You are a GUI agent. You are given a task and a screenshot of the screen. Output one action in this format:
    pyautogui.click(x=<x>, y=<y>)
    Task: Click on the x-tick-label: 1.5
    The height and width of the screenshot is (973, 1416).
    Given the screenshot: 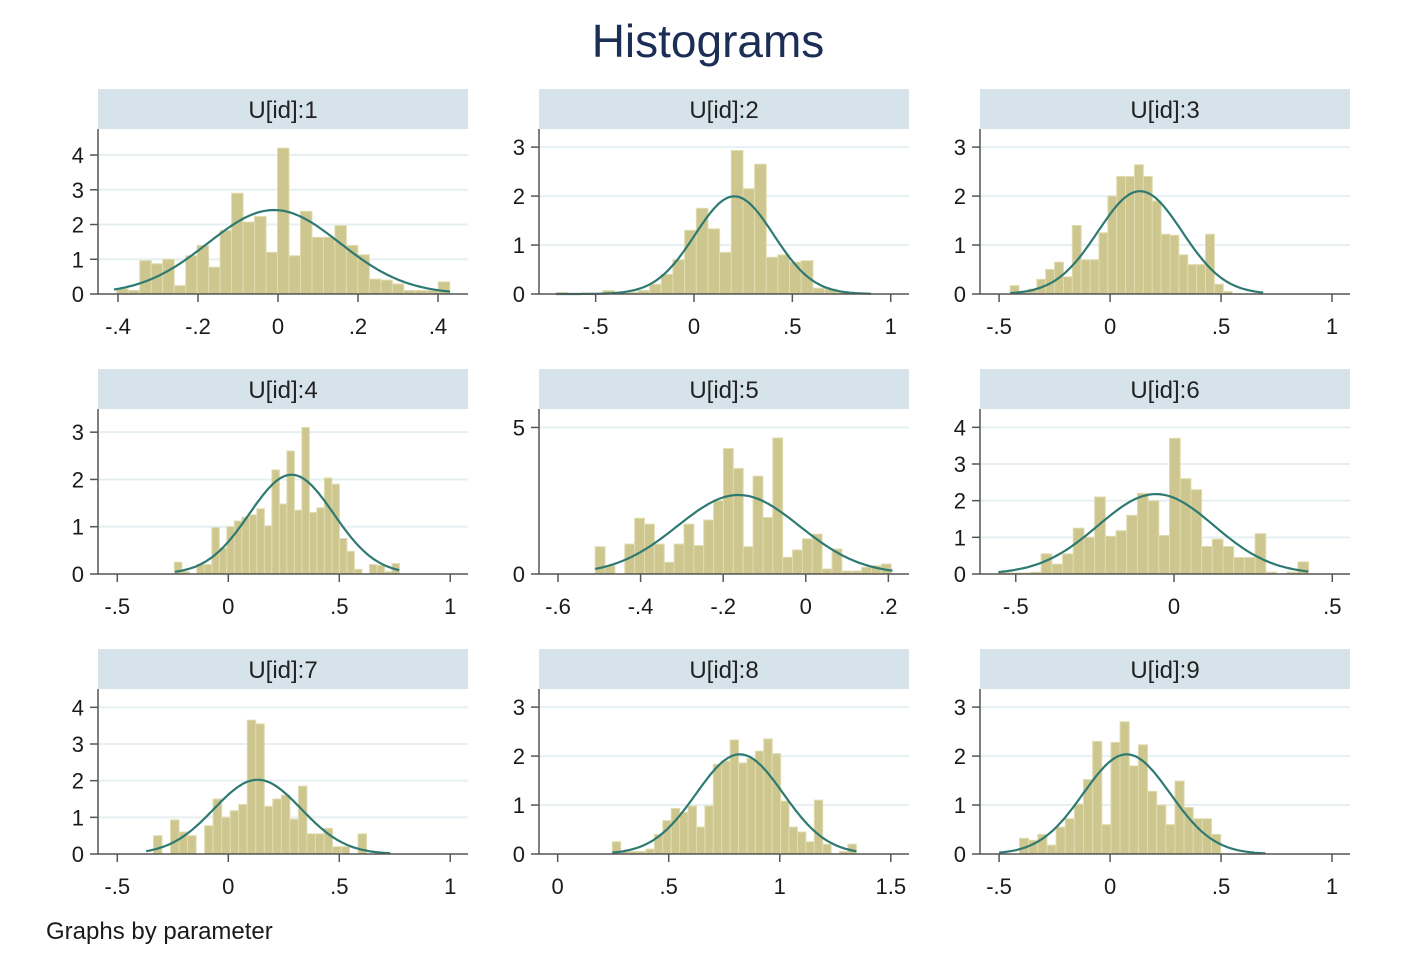 What is the action you would take?
    pyautogui.click(x=890, y=886)
    